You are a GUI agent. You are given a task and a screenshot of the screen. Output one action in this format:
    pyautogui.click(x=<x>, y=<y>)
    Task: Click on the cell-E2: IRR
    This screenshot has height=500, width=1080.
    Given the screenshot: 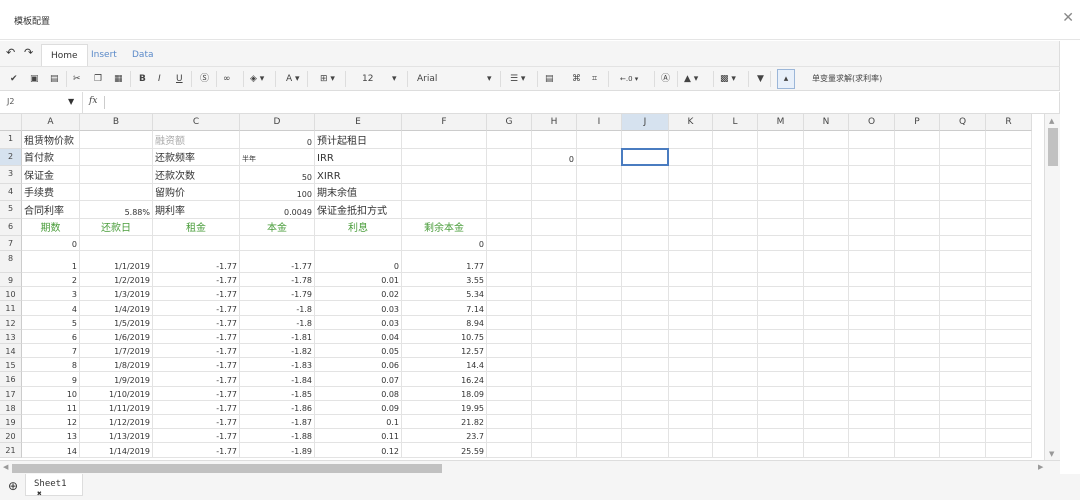 What is the action you would take?
    pyautogui.click(x=358, y=157)
    